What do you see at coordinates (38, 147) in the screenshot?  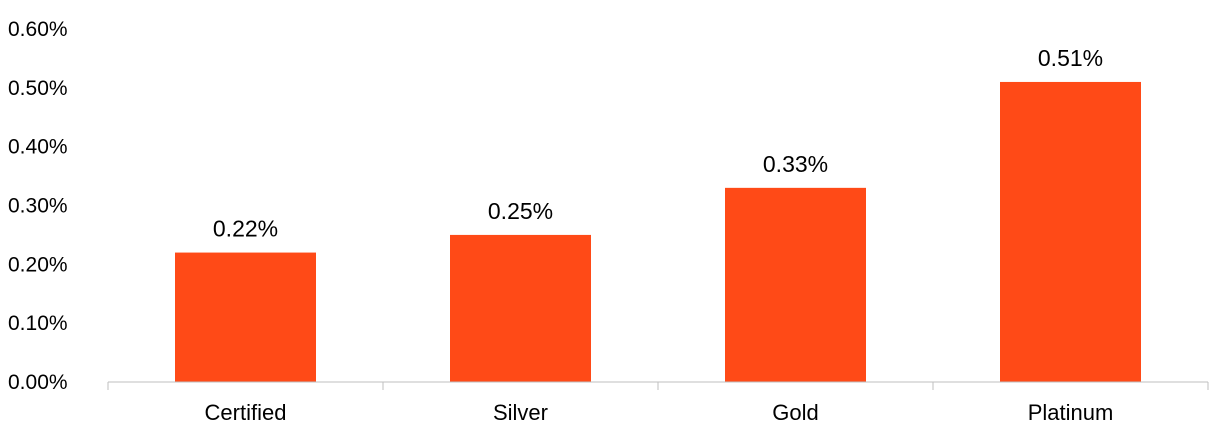 I see `y-tick-label: 0.40%` at bounding box center [38, 147].